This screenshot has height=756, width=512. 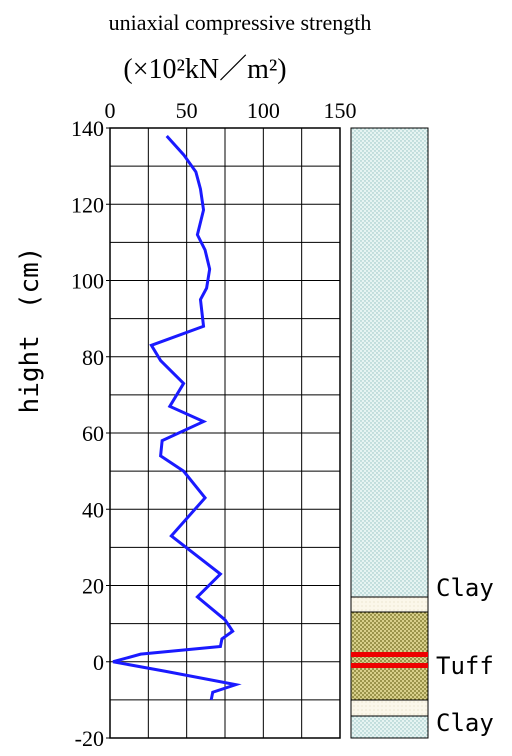 What do you see at coordinates (87, 204) in the screenshot?
I see `y-tick-label: 120` at bounding box center [87, 204].